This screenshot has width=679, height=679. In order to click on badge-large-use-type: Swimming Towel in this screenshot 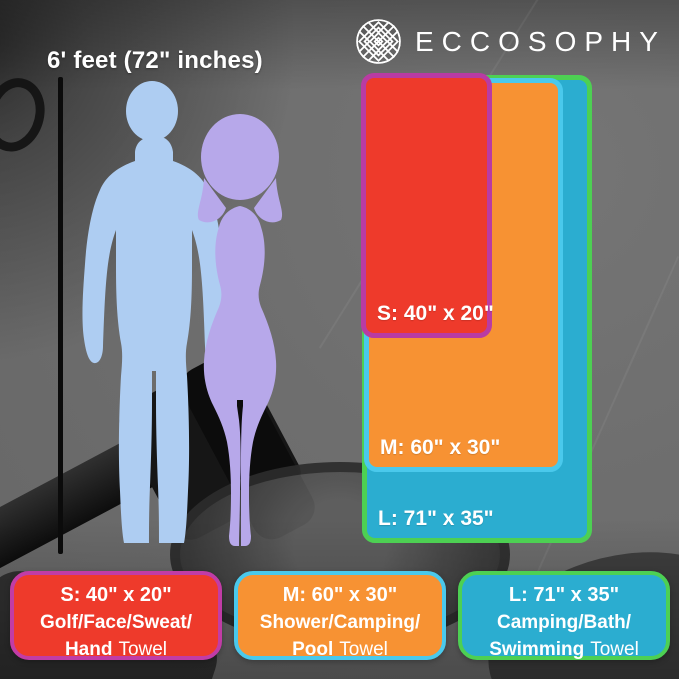, I will do `click(564, 649)`.